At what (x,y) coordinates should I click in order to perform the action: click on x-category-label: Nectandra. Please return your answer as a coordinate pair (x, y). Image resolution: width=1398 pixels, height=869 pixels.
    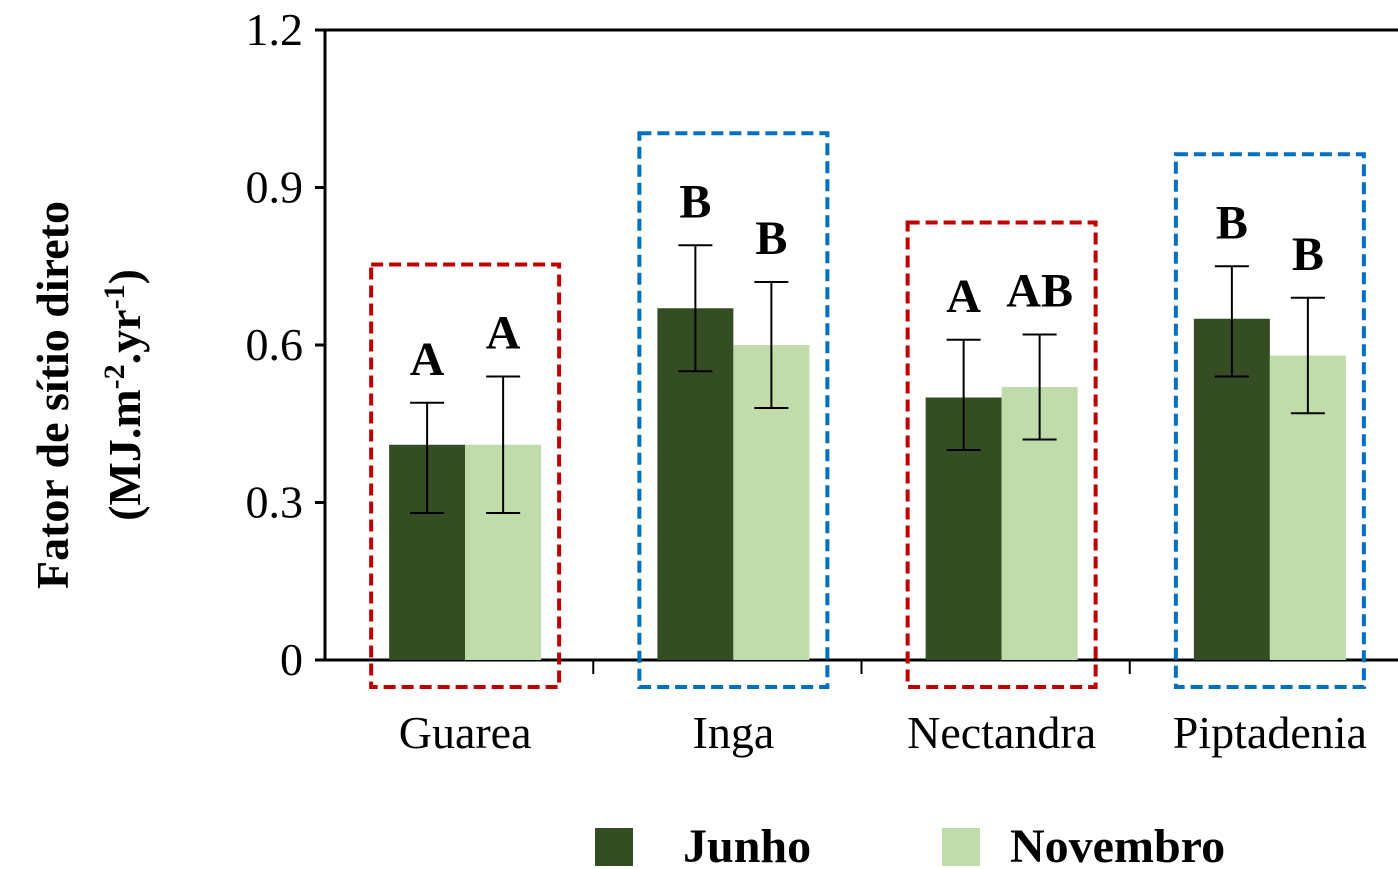
    Looking at the image, I should click on (1001, 732).